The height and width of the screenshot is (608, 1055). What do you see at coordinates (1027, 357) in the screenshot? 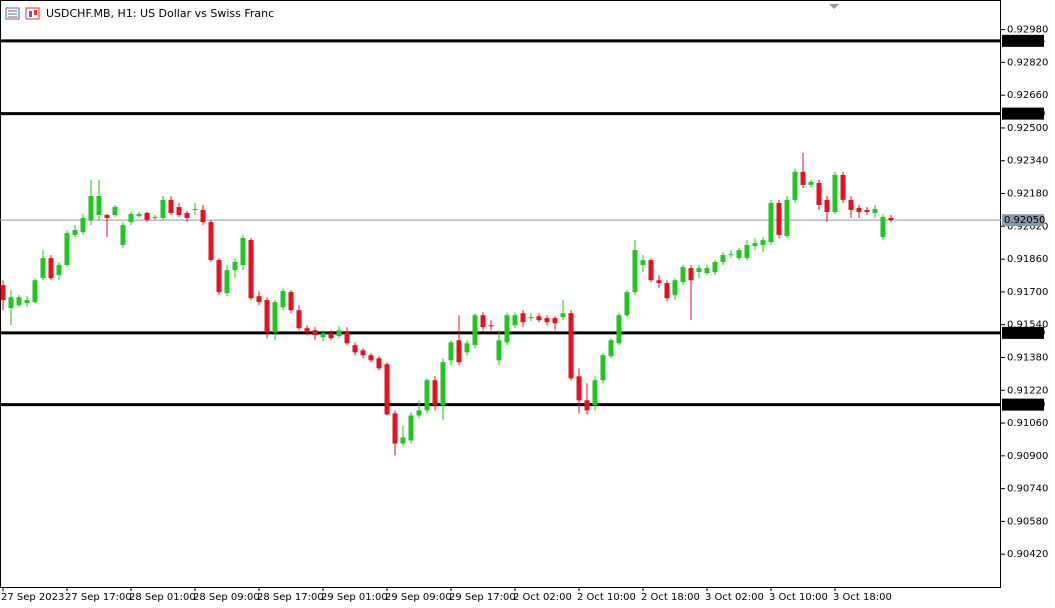
I see `y-tick-label: 0.91380` at bounding box center [1027, 357].